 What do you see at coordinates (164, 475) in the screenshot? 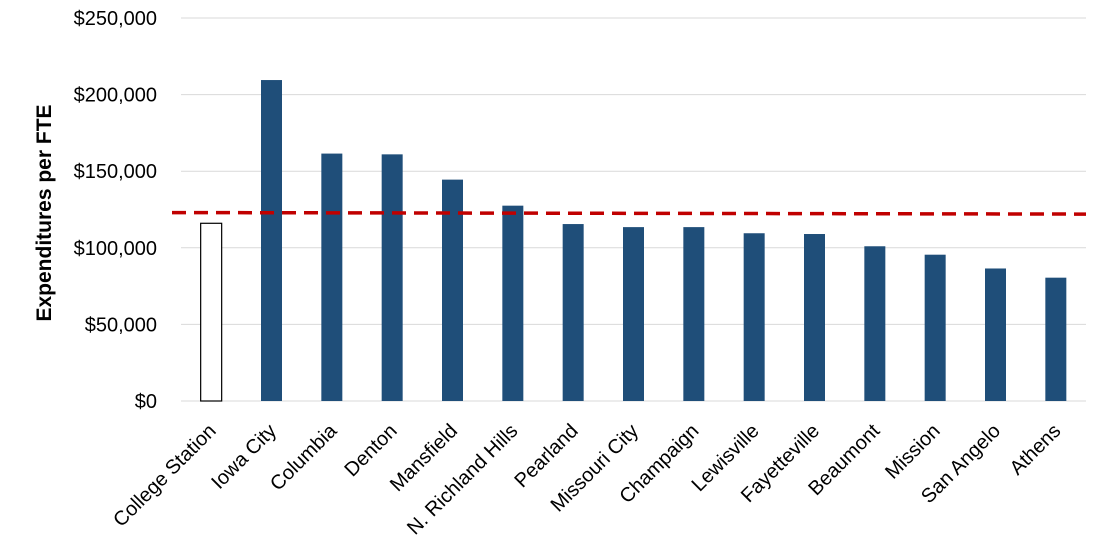
I see `x-tick-label: College Station` at bounding box center [164, 475].